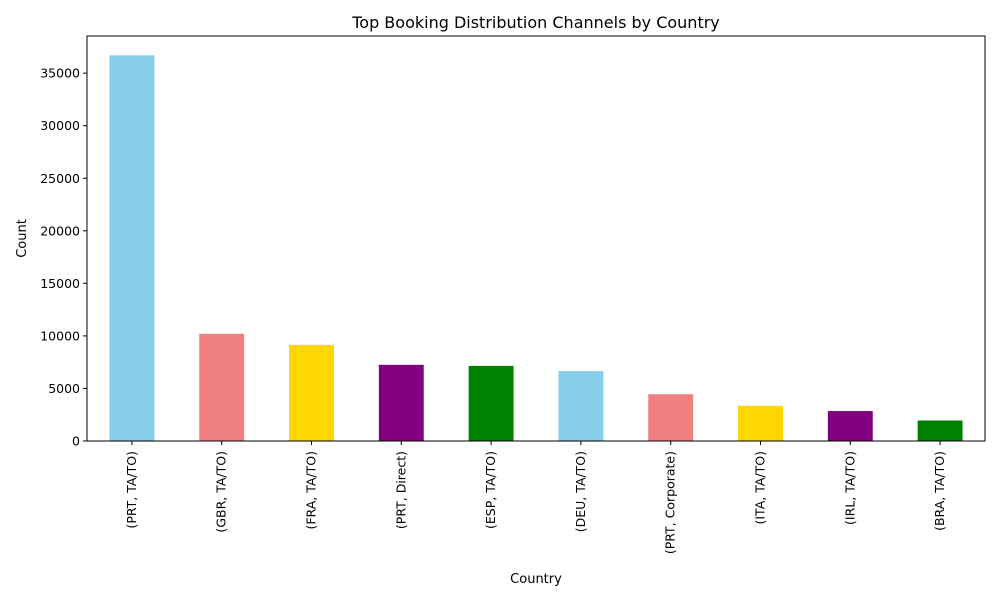 This screenshot has height=600, width=1000. I want to click on y-tick-label: 35000, so click(60, 73).